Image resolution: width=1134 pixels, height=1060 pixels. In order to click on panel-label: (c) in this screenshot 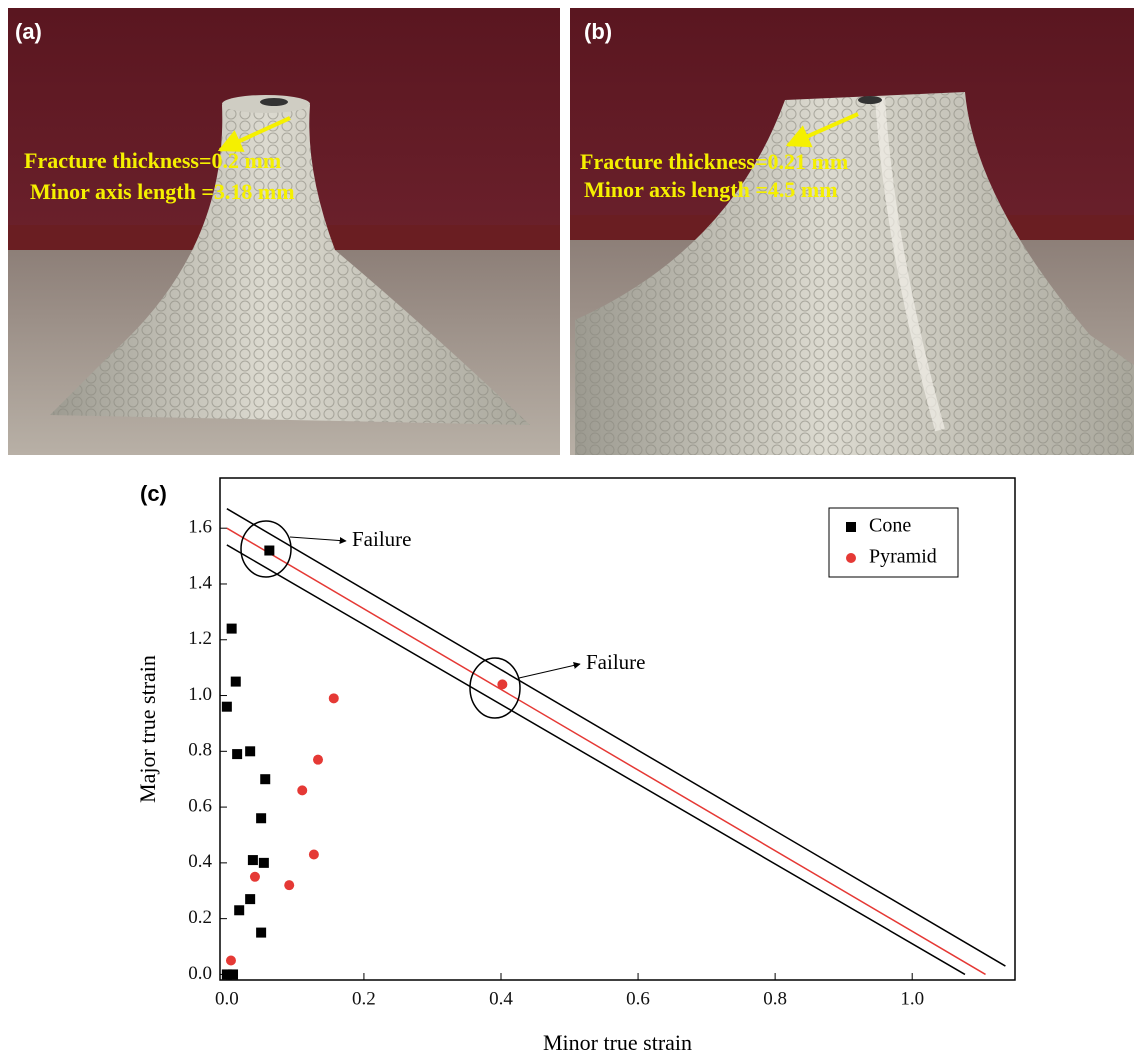, I will do `click(153, 493)`.